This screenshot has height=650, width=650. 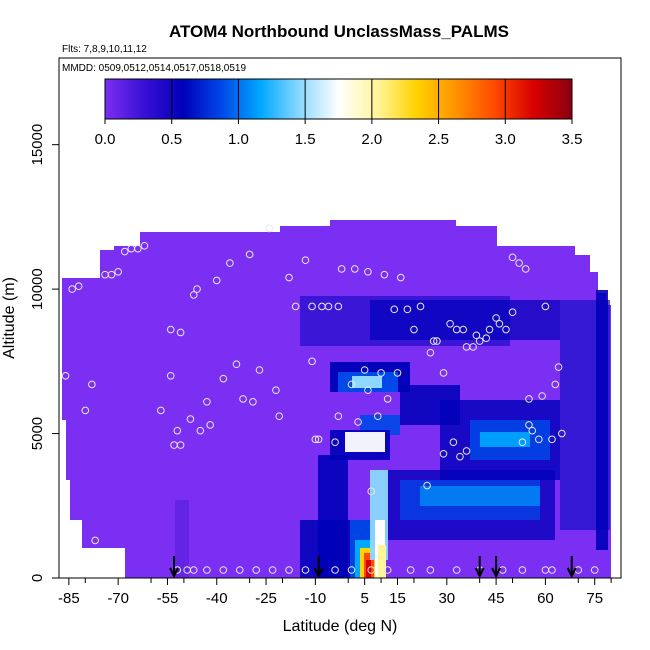 What do you see at coordinates (44, 353) in the screenshot?
I see `y-axis: 0 5000 10000 15000` at bounding box center [44, 353].